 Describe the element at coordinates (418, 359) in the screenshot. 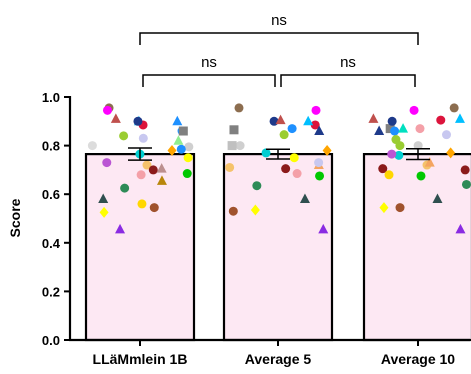

I see `x-tick-label: Average 10` at that location.